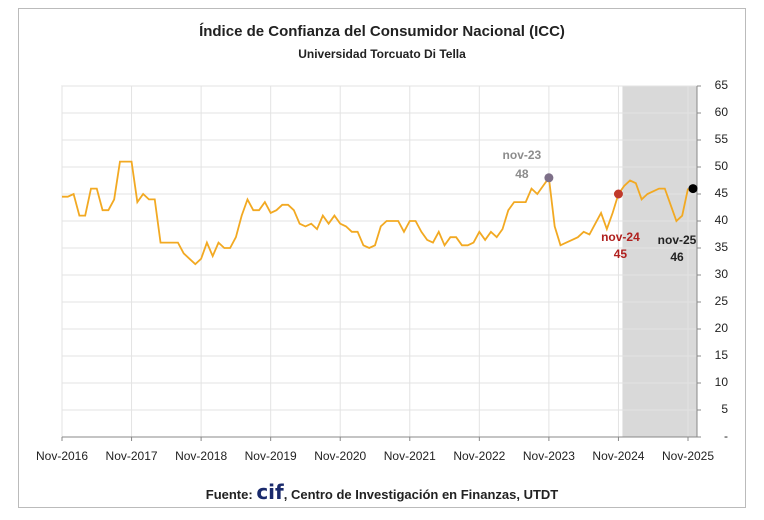  Describe the element at coordinates (522, 155) in the screenshot. I see `highlight-label: nov-23` at that location.